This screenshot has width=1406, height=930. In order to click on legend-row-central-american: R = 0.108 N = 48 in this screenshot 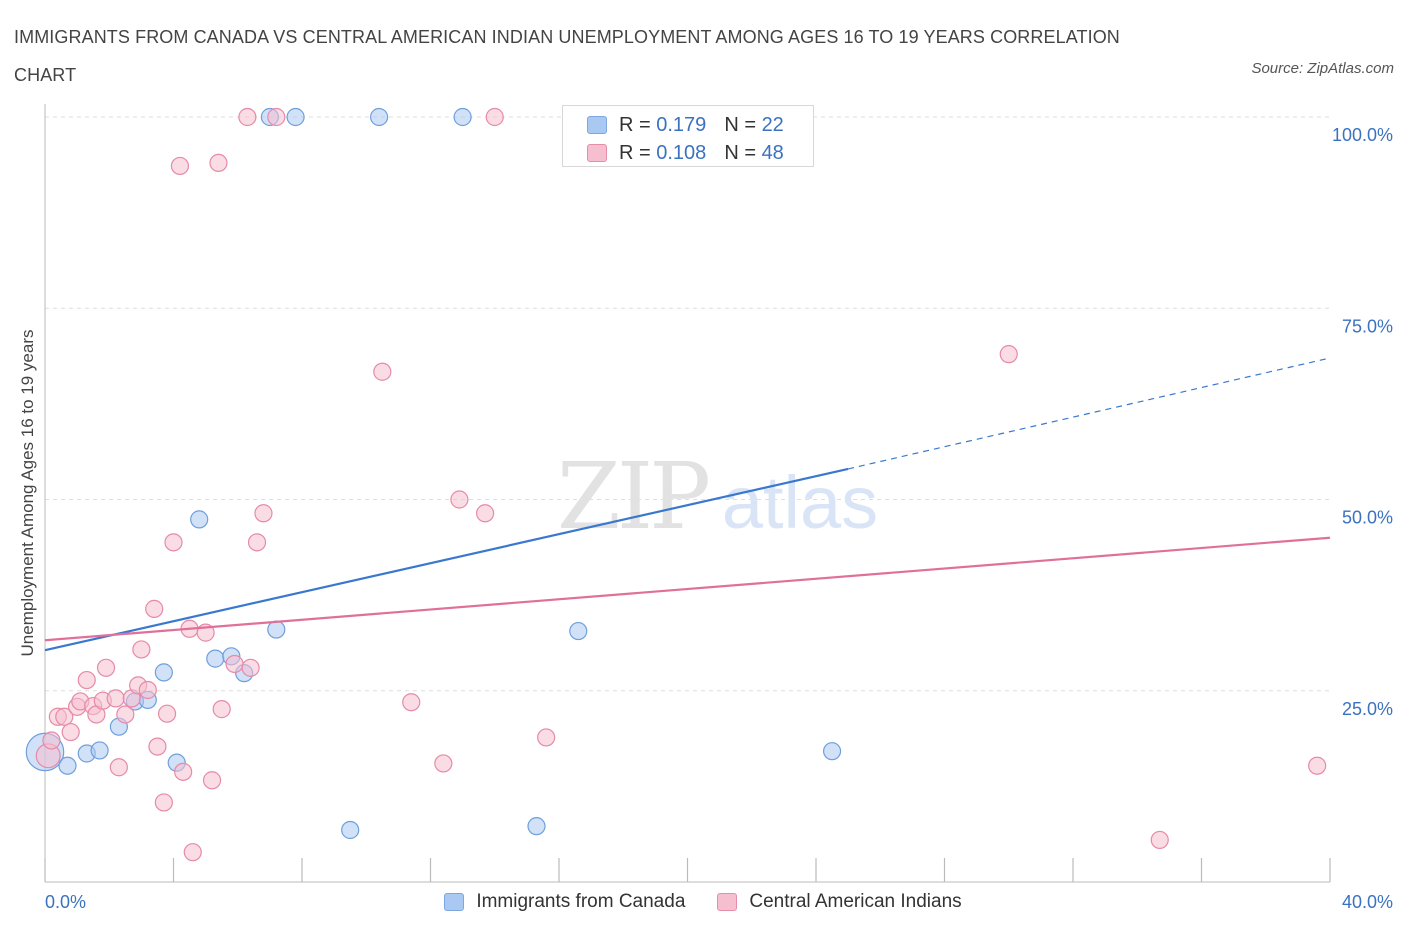, I will do `click(685, 153)`.